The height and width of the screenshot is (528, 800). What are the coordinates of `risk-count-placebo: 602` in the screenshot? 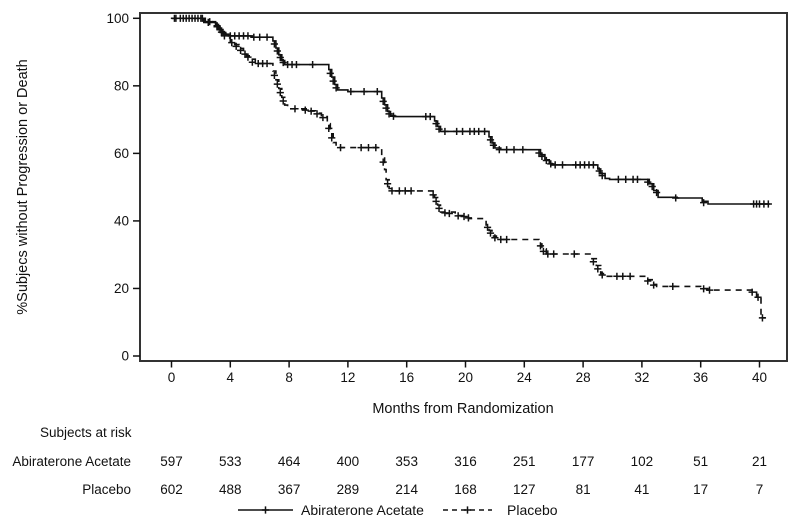 It's located at (171, 489).